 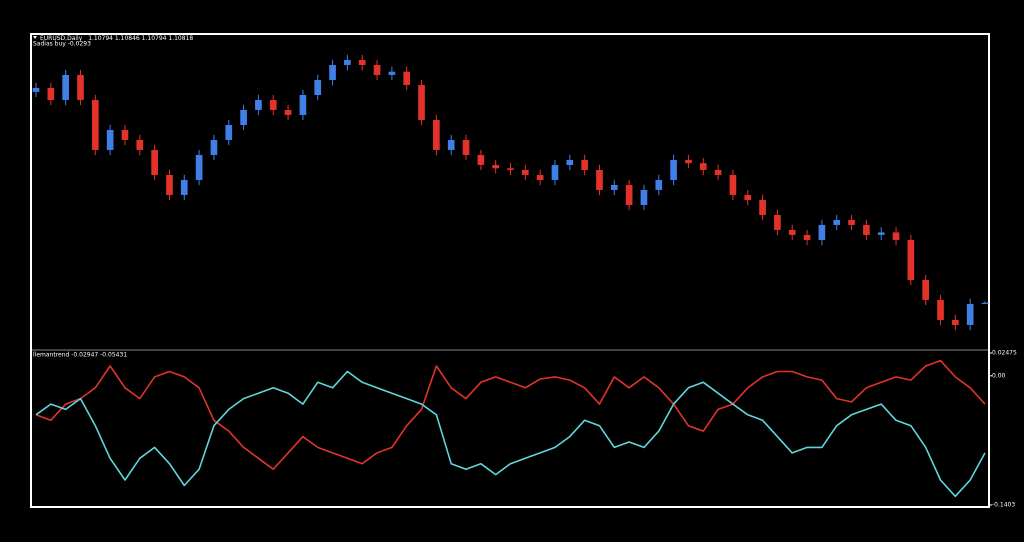 I want to click on ohlc-close: 1.10818, so click(x=180, y=38).